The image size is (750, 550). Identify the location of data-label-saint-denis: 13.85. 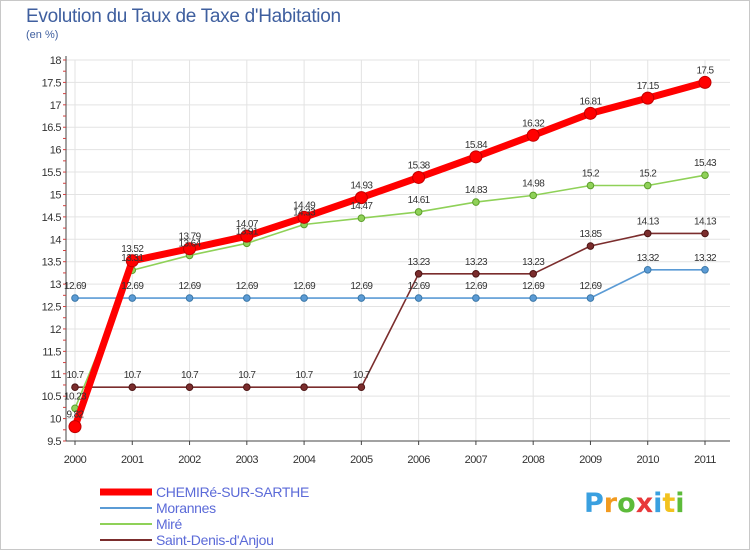
(590, 234).